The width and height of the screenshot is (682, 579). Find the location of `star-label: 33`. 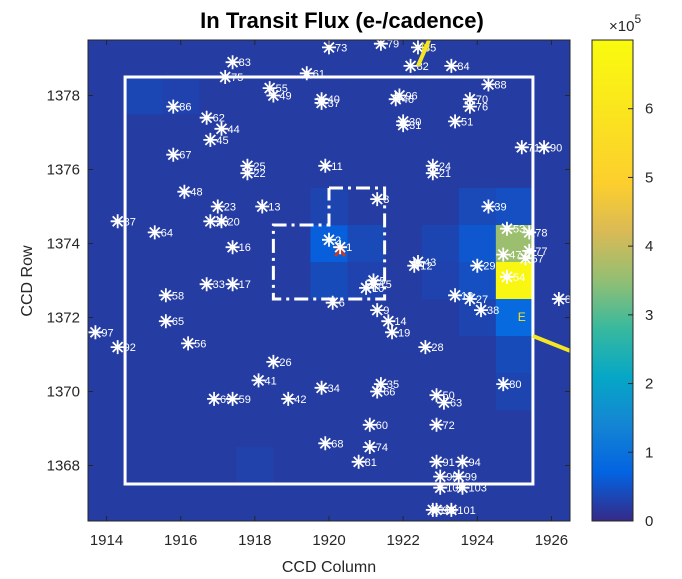

star-label: 33 is located at coordinates (219, 285).